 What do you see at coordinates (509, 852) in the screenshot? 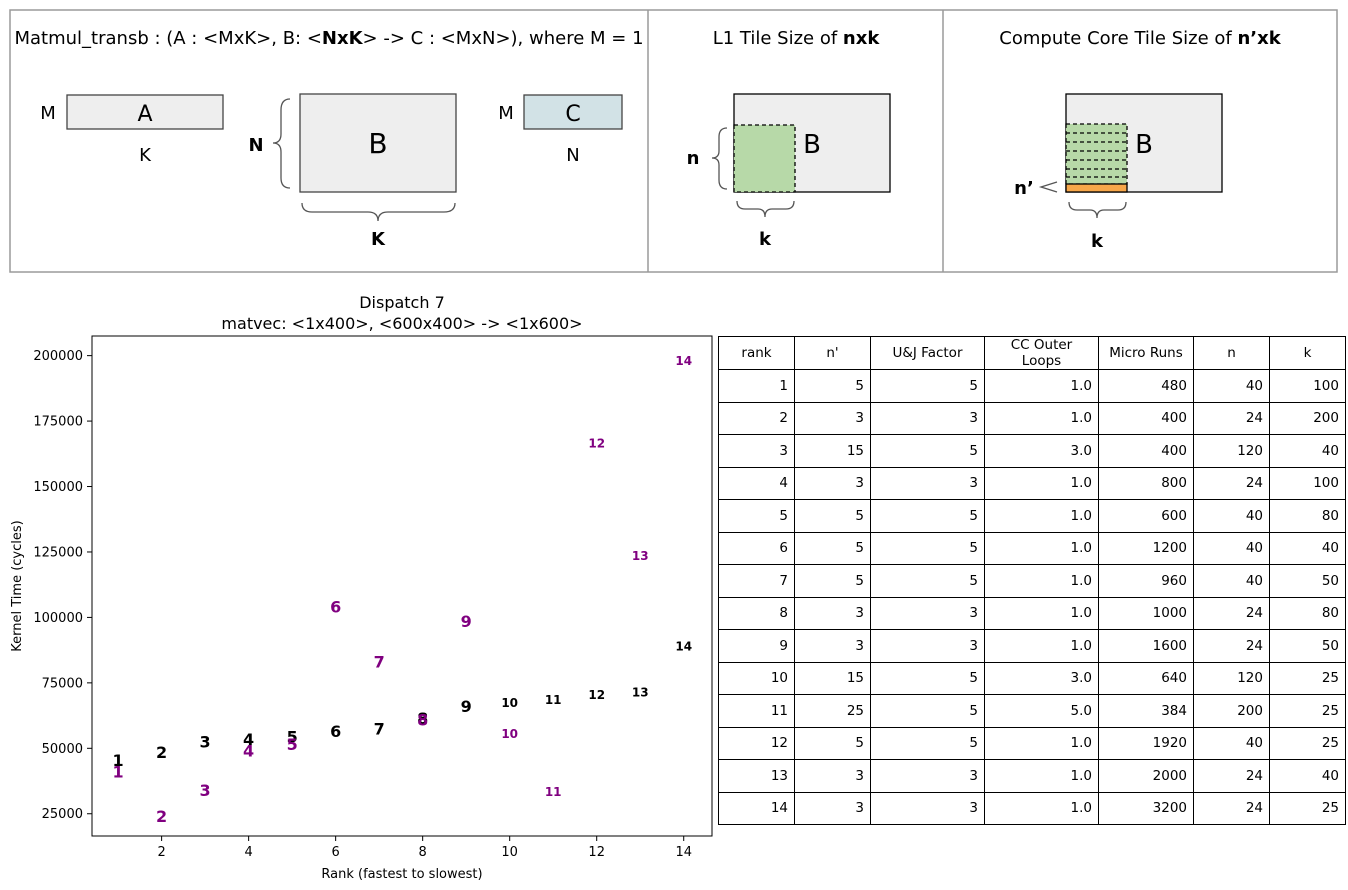
I see `x-tick-label: 10` at bounding box center [509, 852].